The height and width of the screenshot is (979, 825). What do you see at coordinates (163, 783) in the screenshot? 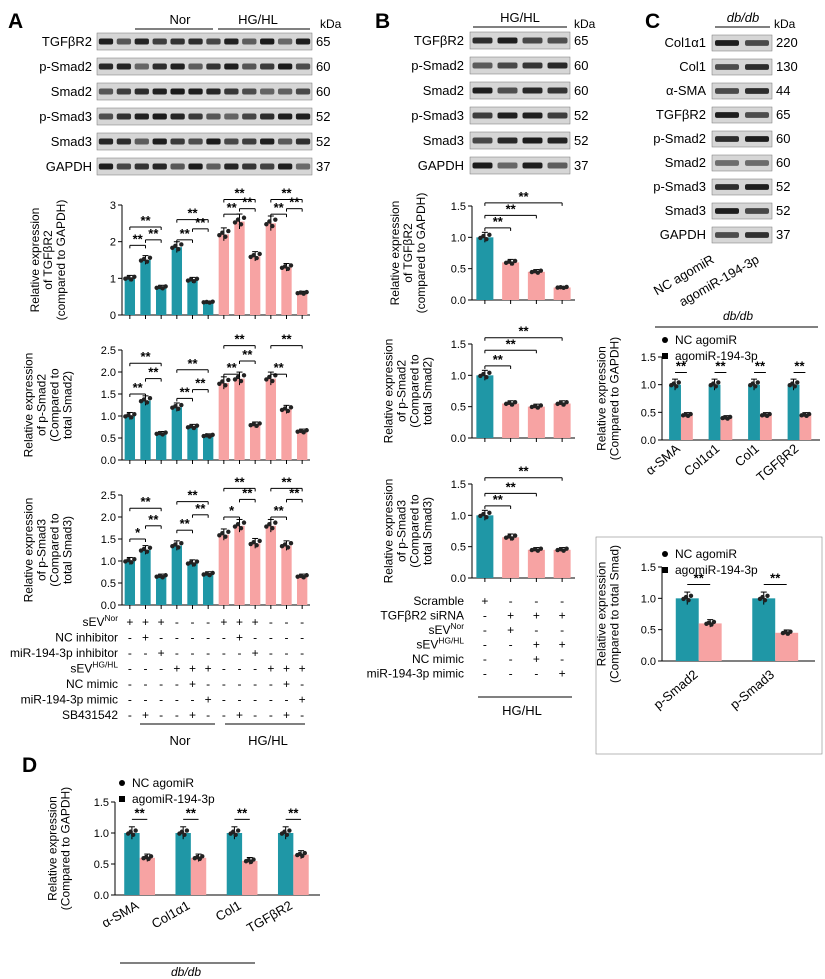
I see `legend-label: NC agomiR` at bounding box center [163, 783].